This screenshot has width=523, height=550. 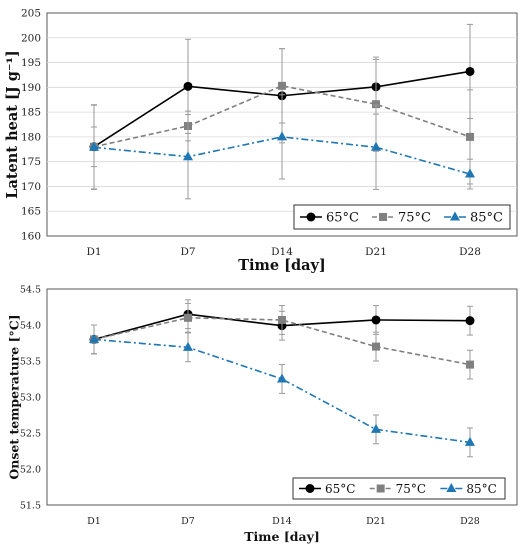 I want to click on y-tick-label: 200, so click(x=31, y=38).